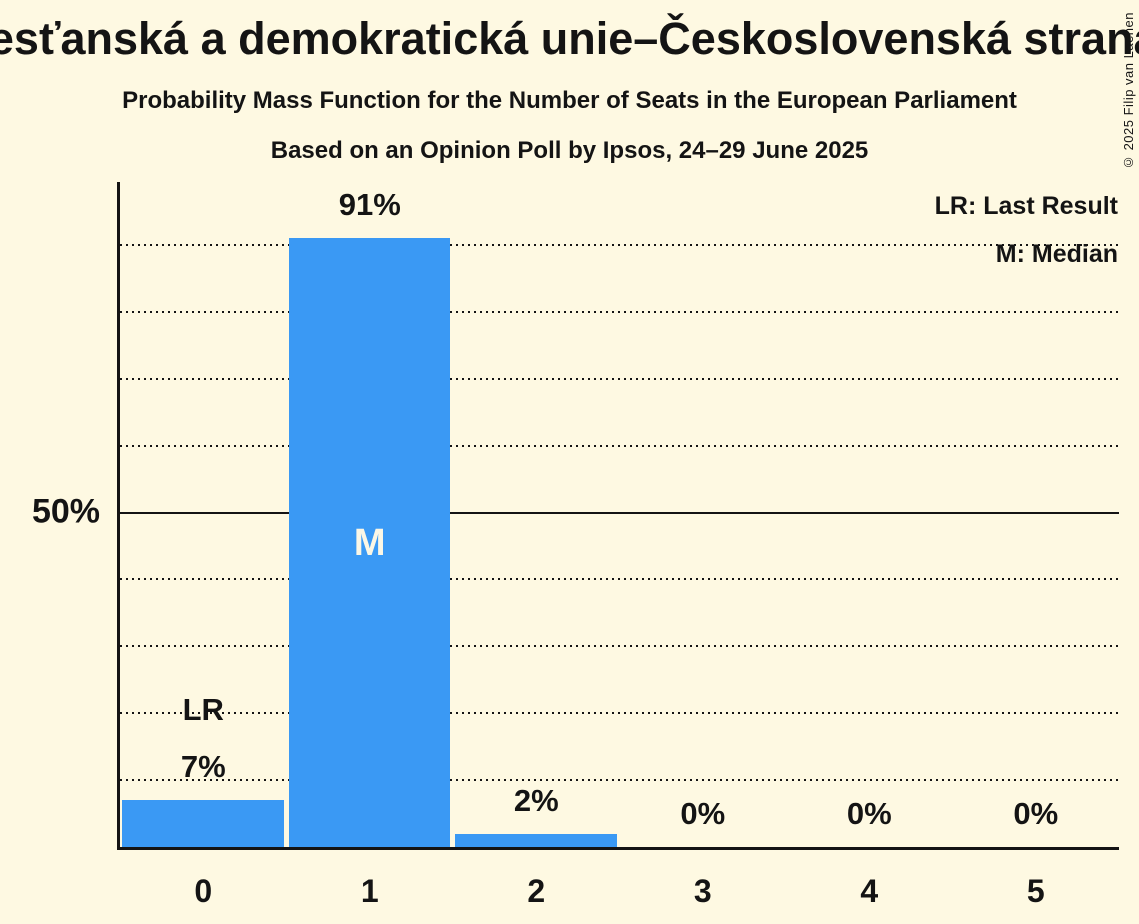 This screenshot has height=924, width=1139. Describe the element at coordinates (619, 512) in the screenshot. I see `gridline-50pct` at that location.